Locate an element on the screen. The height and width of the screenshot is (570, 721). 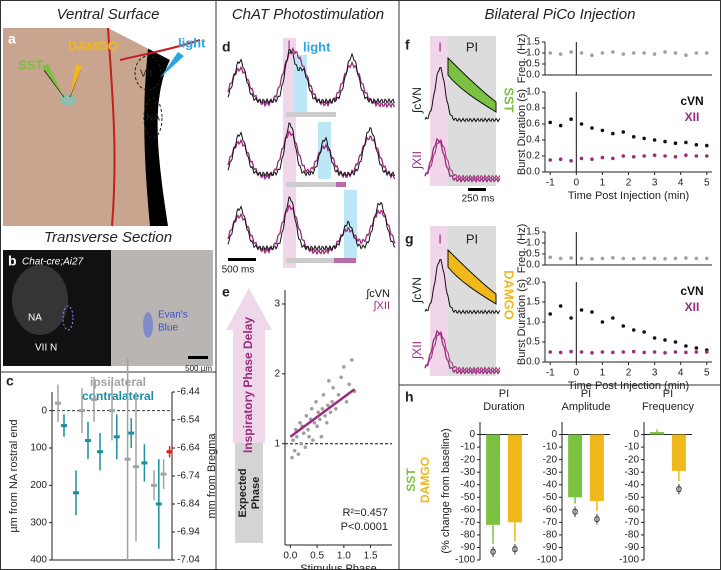
x-tick-label: 1 is located at coordinates (603, 373).